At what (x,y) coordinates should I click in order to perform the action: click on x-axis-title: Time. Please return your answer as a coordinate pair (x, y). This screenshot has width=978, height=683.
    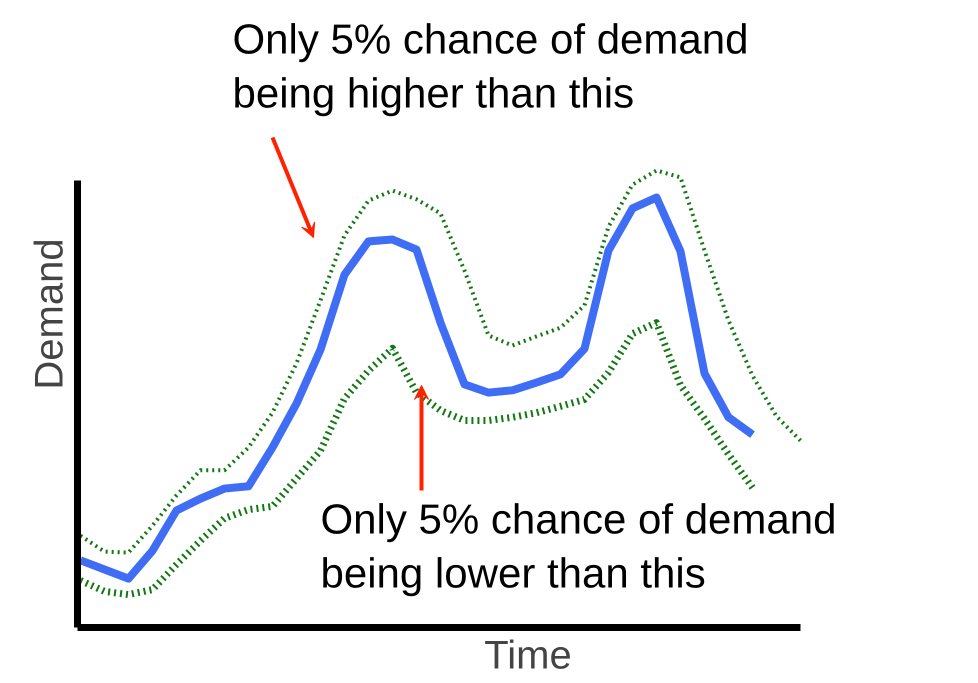
    Looking at the image, I should click on (528, 656).